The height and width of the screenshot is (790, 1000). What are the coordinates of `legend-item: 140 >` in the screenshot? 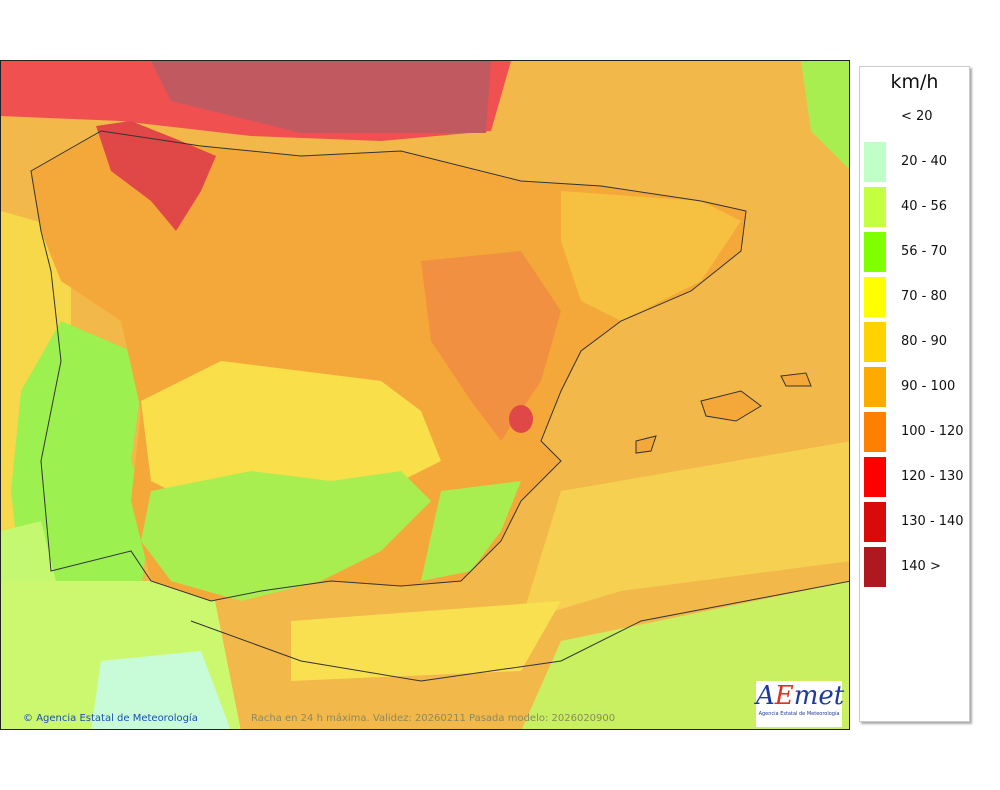 It's located at (914, 567).